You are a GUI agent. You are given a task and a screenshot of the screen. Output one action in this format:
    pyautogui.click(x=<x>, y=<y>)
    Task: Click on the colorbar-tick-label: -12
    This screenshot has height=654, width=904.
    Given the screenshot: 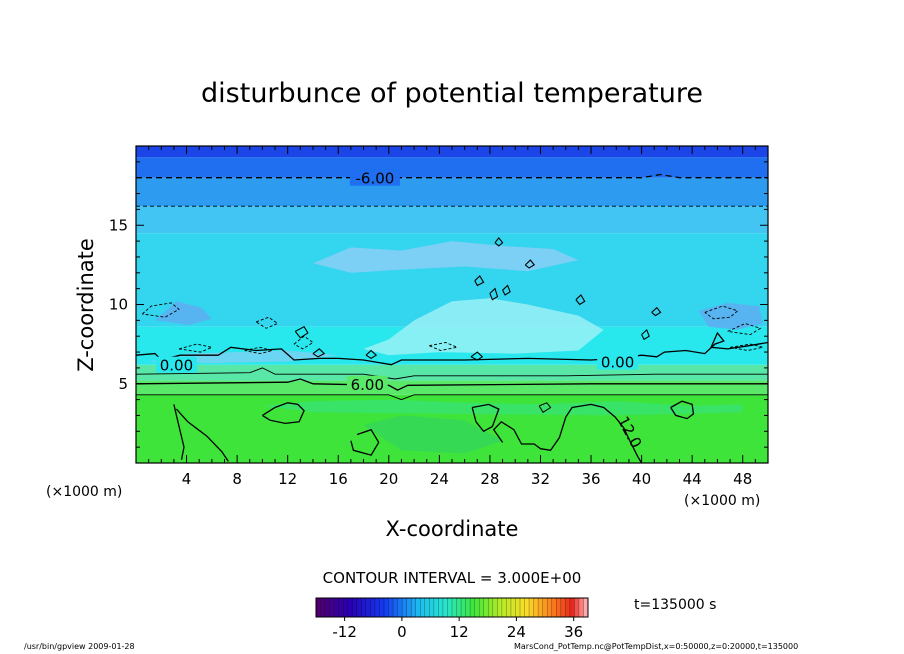 What is the action you would take?
    pyautogui.click(x=344, y=632)
    